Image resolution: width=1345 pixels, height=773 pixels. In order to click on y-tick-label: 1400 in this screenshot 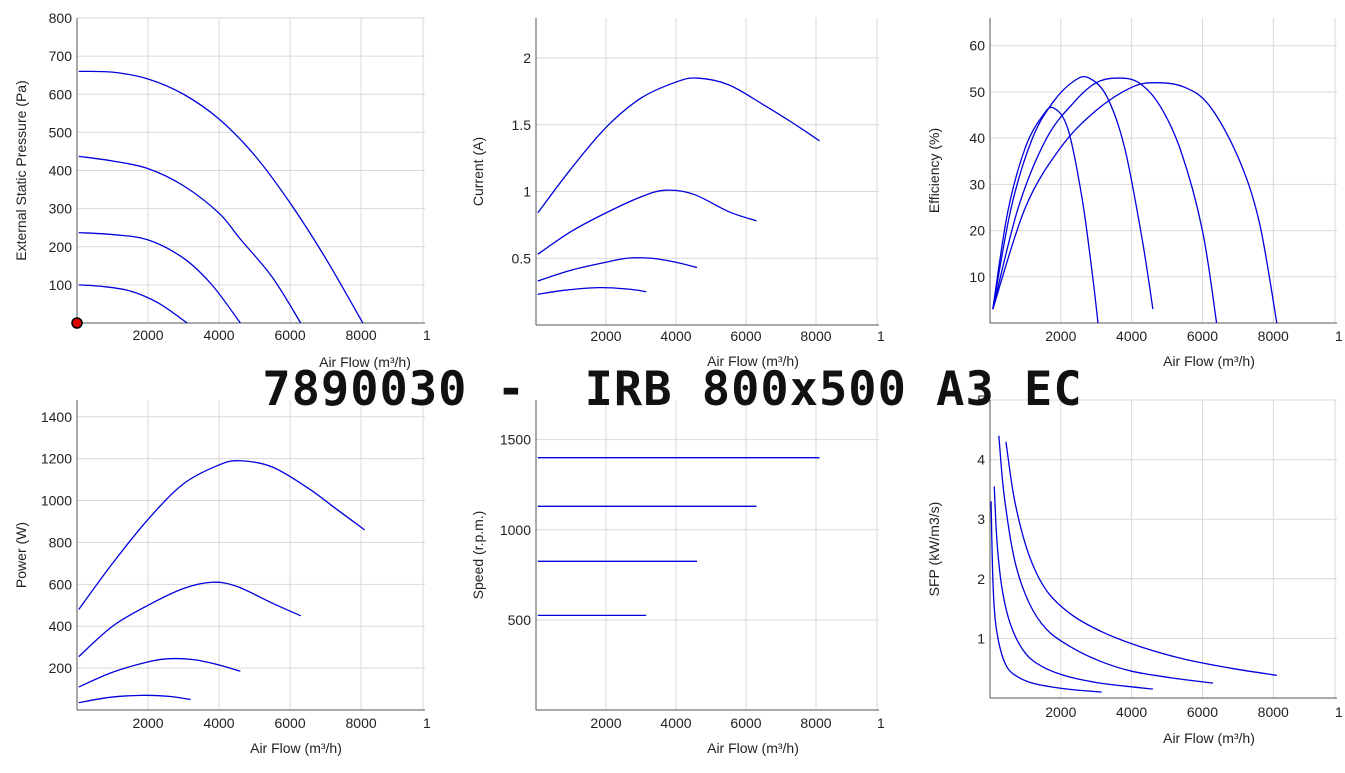, I will do `click(56, 417)`.